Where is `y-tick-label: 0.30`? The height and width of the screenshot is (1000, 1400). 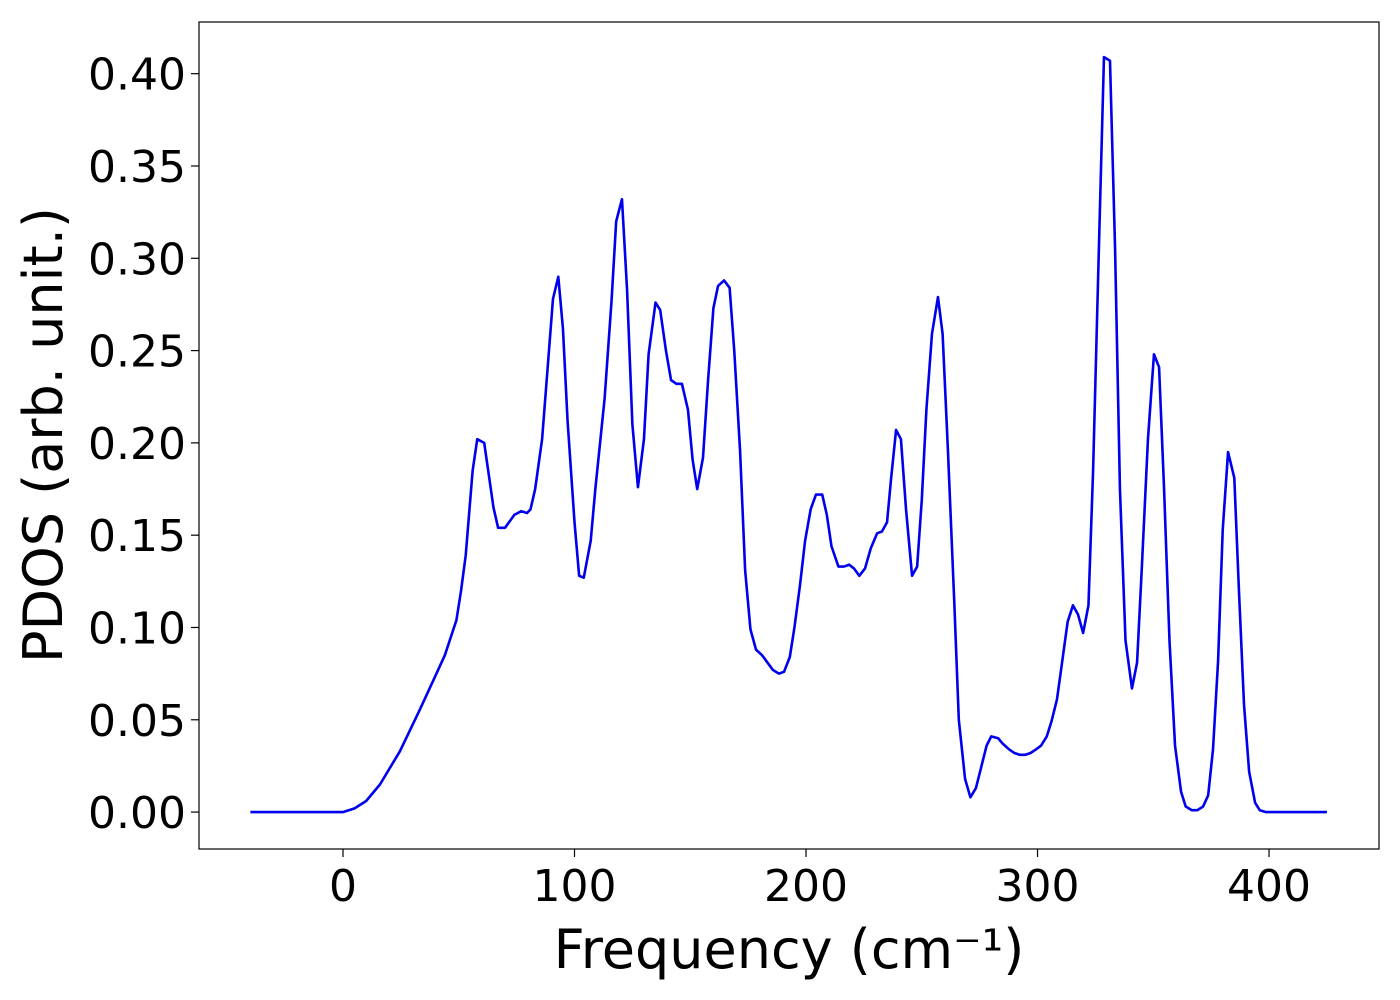
y-tick-label: 0.30 is located at coordinates (137, 259).